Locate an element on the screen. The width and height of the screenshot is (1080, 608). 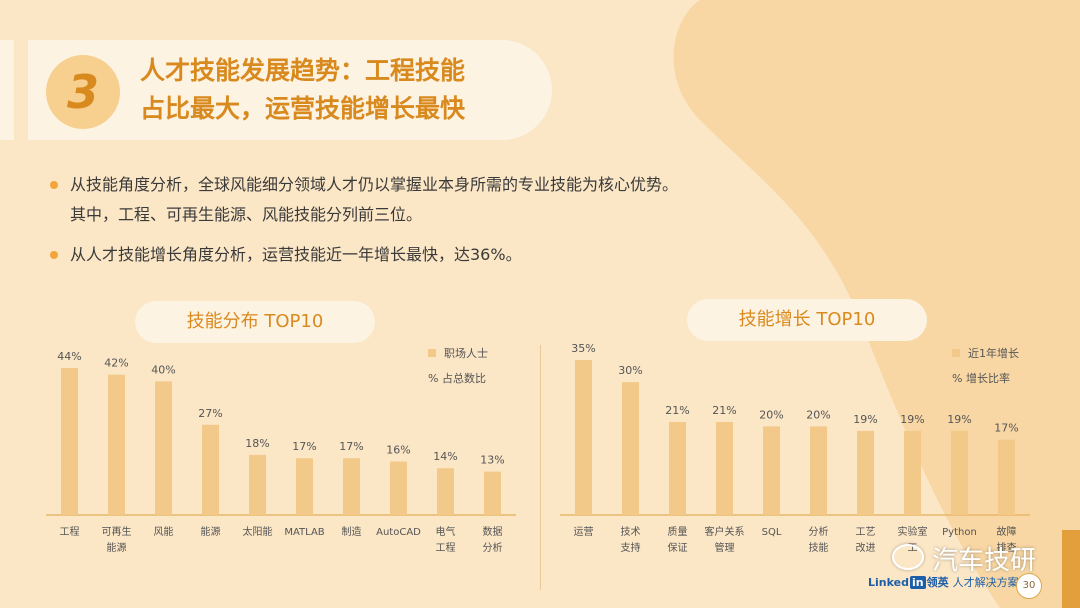
chart-2-tick-label: 故障排查 is located at coordinates (1007, 539).